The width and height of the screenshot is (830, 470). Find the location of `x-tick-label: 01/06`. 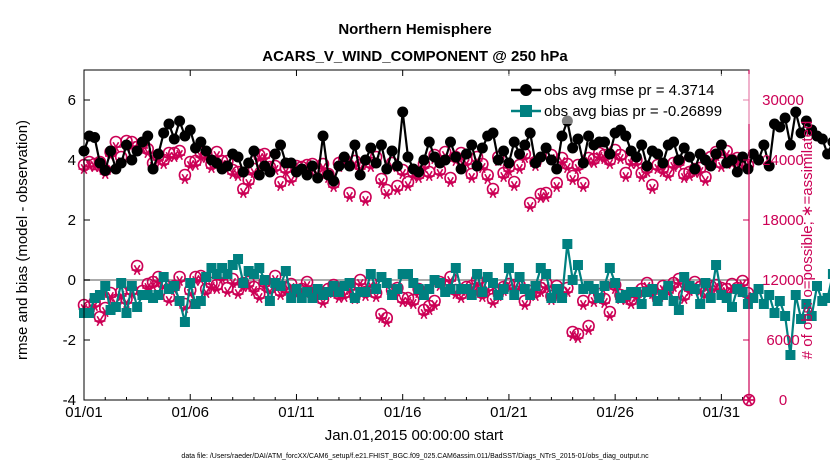

x-tick-label: 01/06 is located at coordinates (190, 412).